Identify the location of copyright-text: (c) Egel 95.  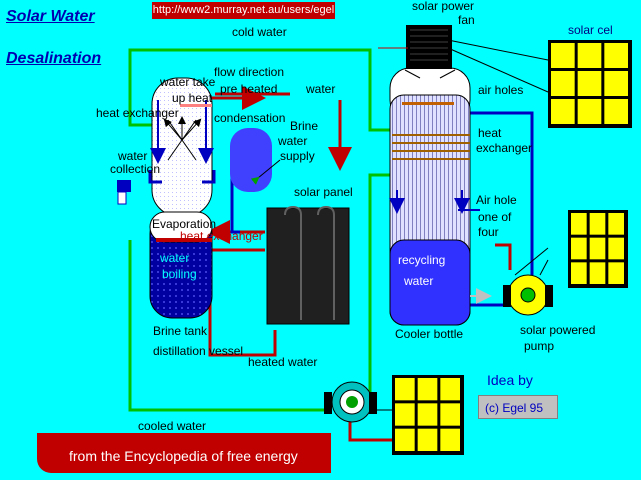
(514, 408).